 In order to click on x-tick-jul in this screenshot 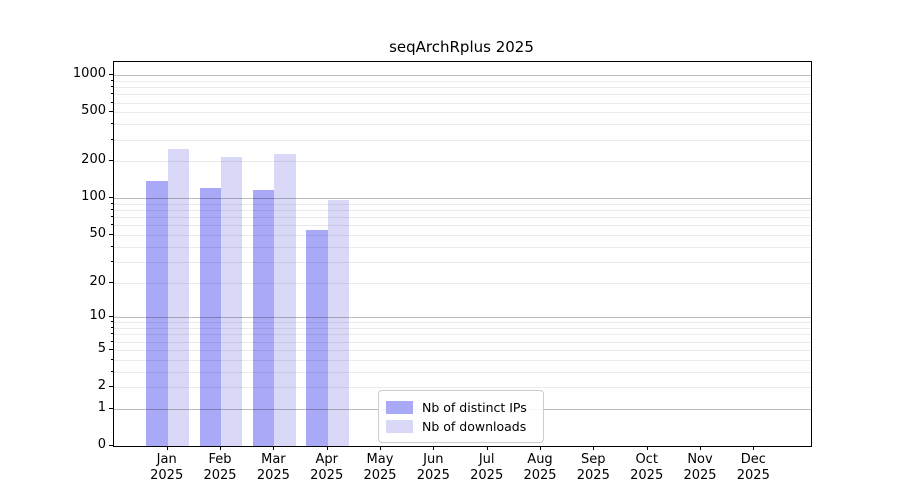, I will do `click(487, 448)`.